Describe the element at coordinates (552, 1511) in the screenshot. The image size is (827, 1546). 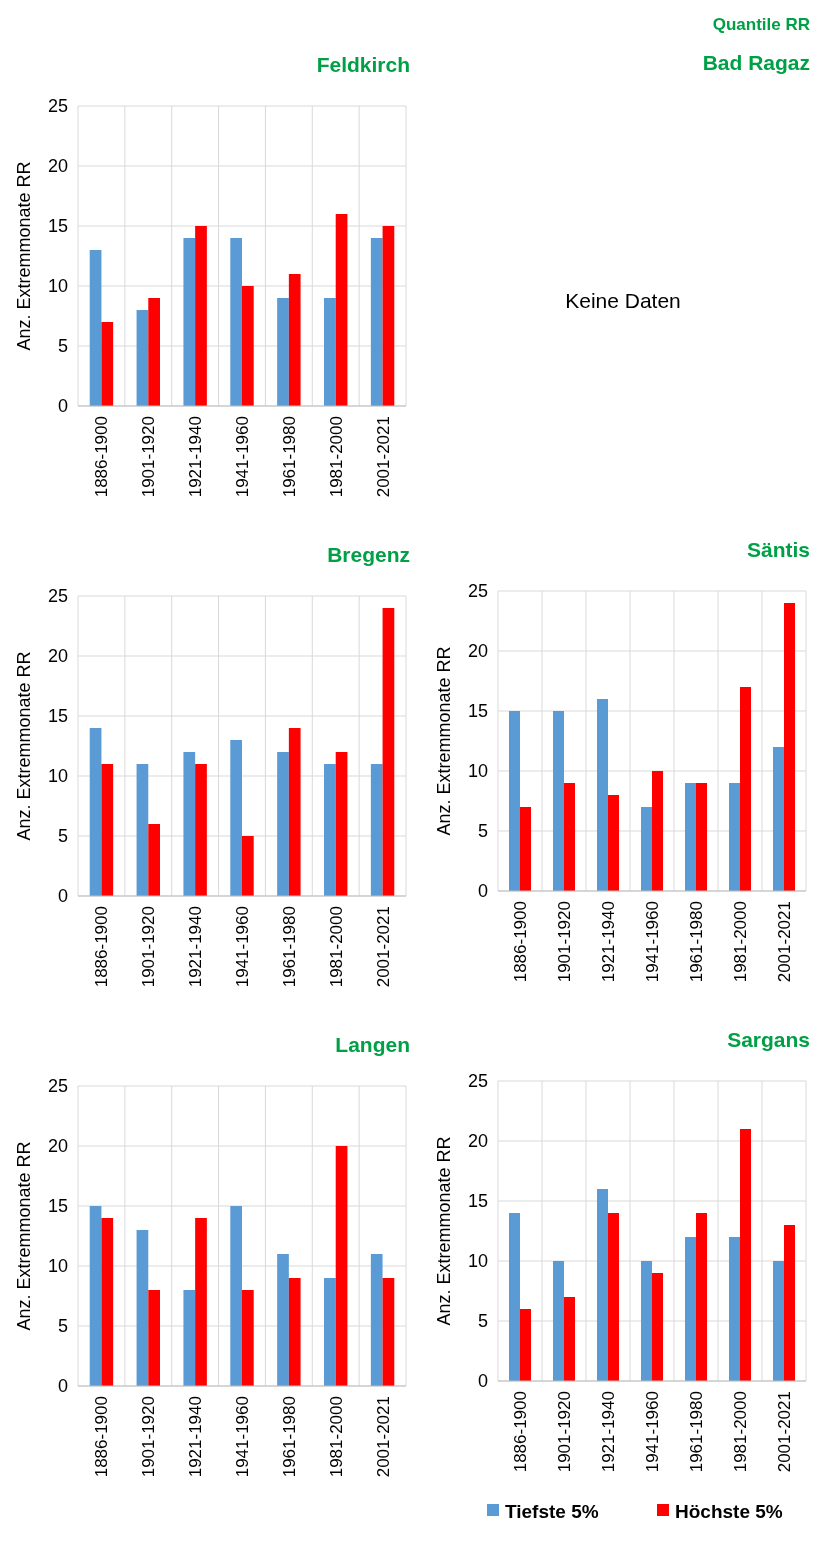
I see `legend-label: Tiefste 5%` at that location.